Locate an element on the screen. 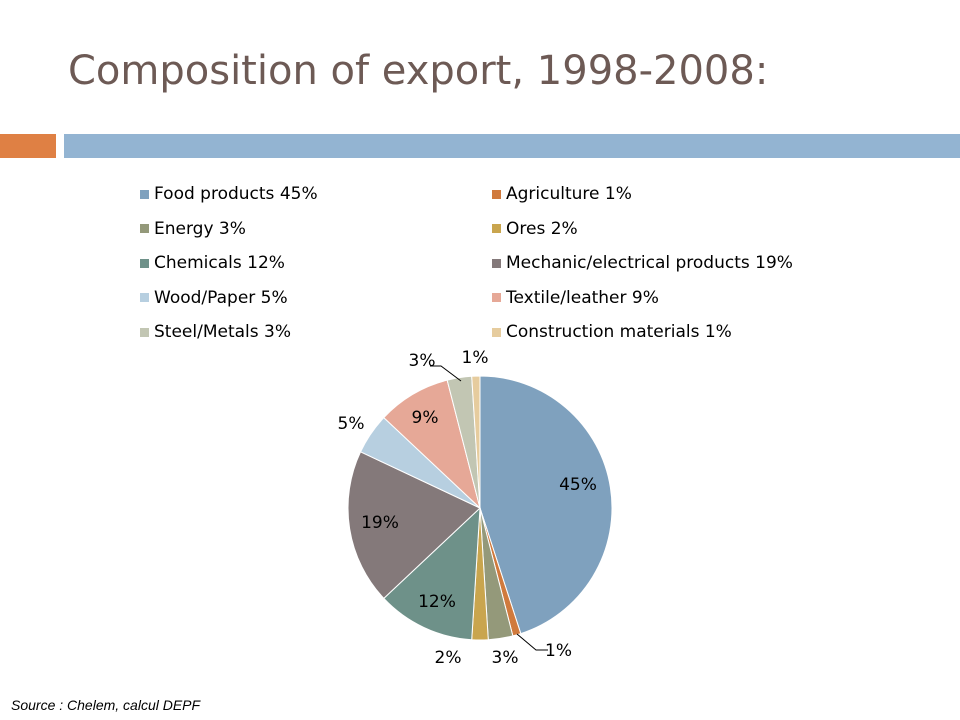 The height and width of the screenshot is (720, 960). legend-item-wood-paper: Wood/Paper 5% is located at coordinates (316, 298).